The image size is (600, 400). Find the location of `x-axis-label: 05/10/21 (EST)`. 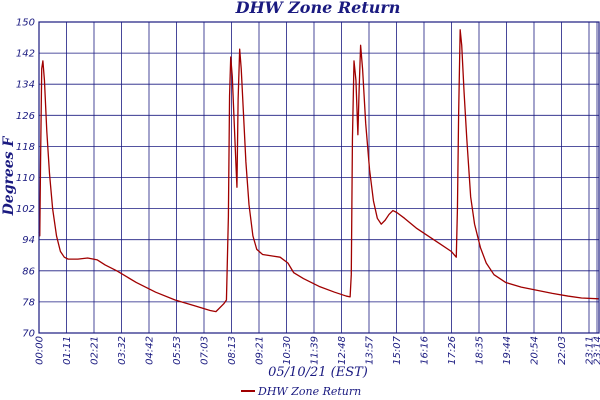

x-axis-label: 05/10/21 (EST) is located at coordinates (318, 372).